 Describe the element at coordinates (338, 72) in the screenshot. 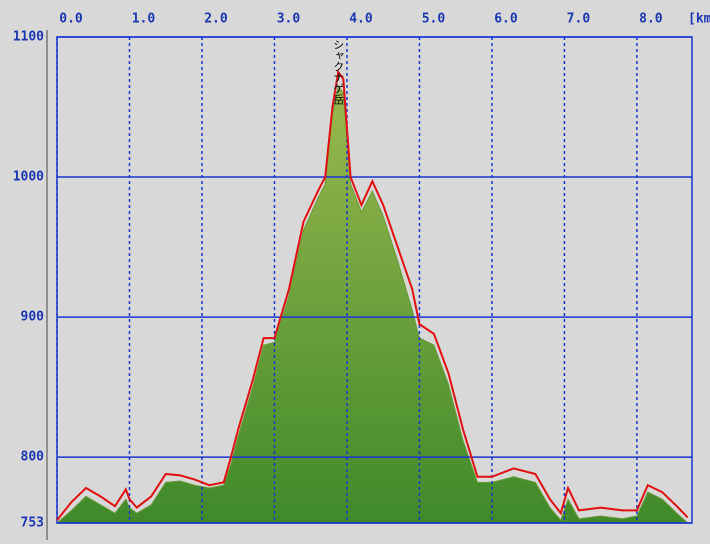

I see `peak-annotation: シャクナゲ岳` at that location.